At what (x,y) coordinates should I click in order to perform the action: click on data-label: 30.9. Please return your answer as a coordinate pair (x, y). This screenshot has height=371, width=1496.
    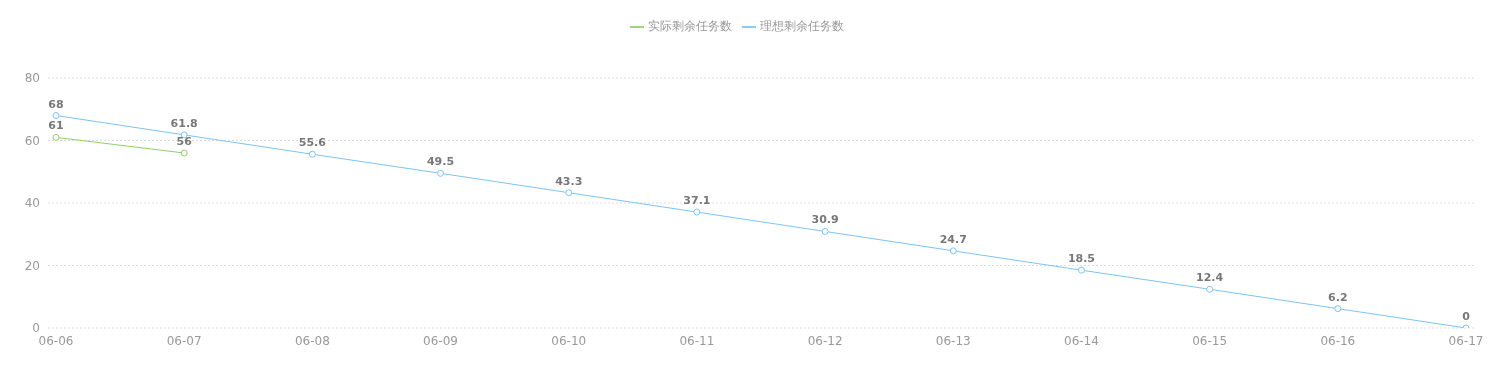
    Looking at the image, I should click on (825, 220).